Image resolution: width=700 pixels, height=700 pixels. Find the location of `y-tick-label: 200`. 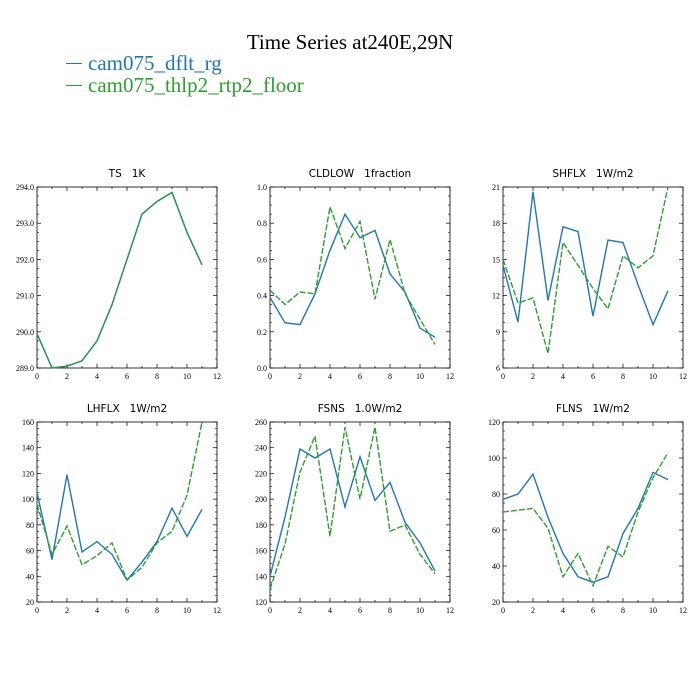

y-tick-label: 200 is located at coordinates (261, 499).